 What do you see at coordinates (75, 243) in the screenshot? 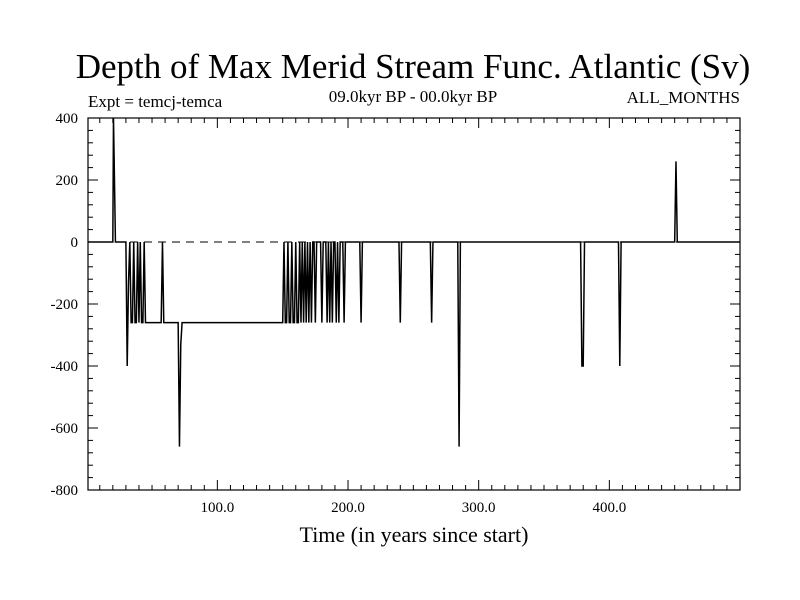
I see `y-tick-label: 0` at bounding box center [75, 243].